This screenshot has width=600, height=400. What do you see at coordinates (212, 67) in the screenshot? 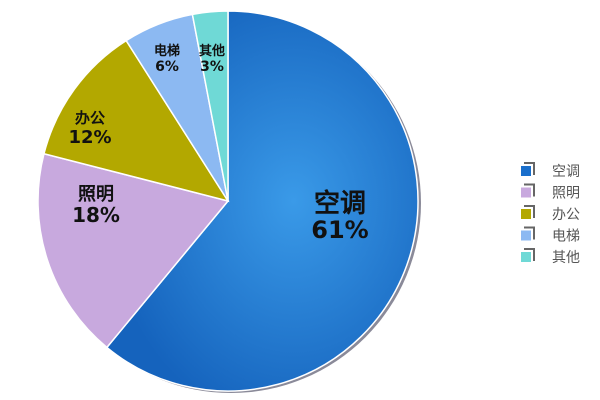
I see `slice-value-label: 3%` at bounding box center [212, 67].